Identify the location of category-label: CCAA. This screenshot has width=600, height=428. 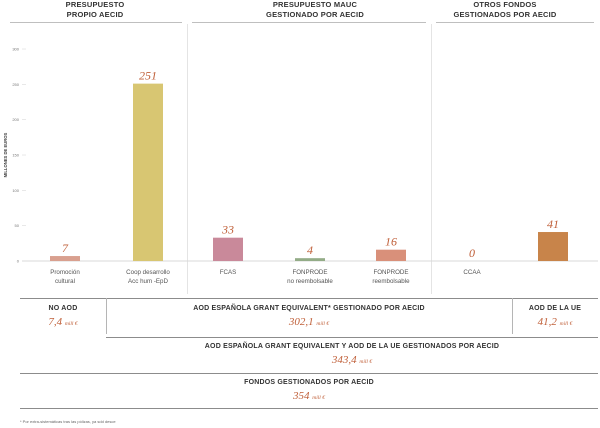
(472, 272).